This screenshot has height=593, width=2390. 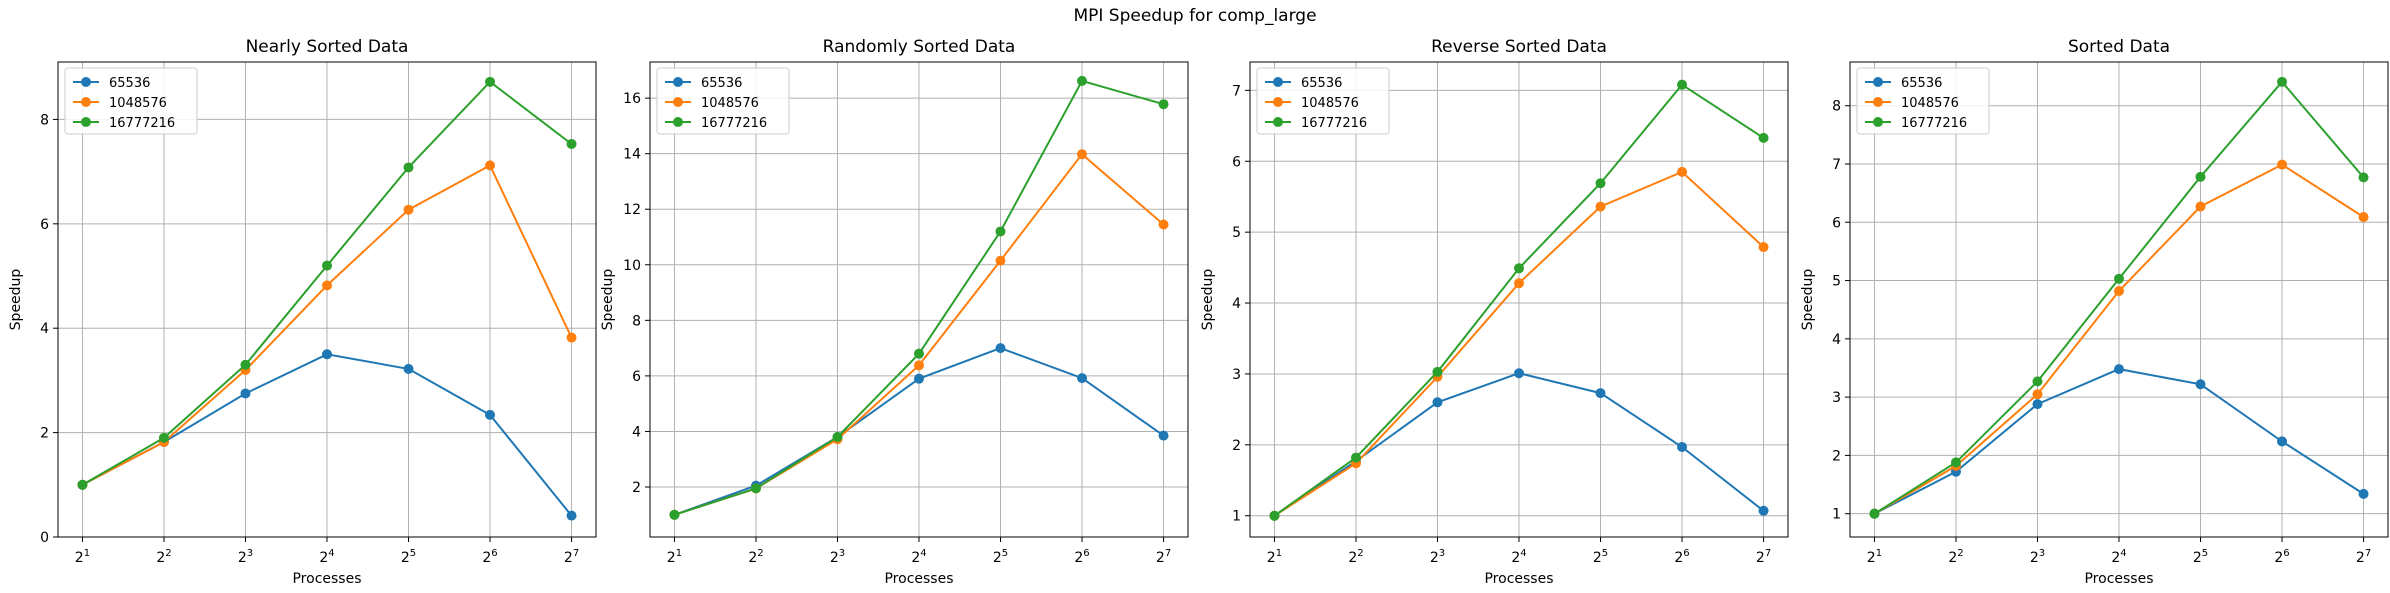 I want to click on y-tick-label: 12, so click(x=632, y=210).